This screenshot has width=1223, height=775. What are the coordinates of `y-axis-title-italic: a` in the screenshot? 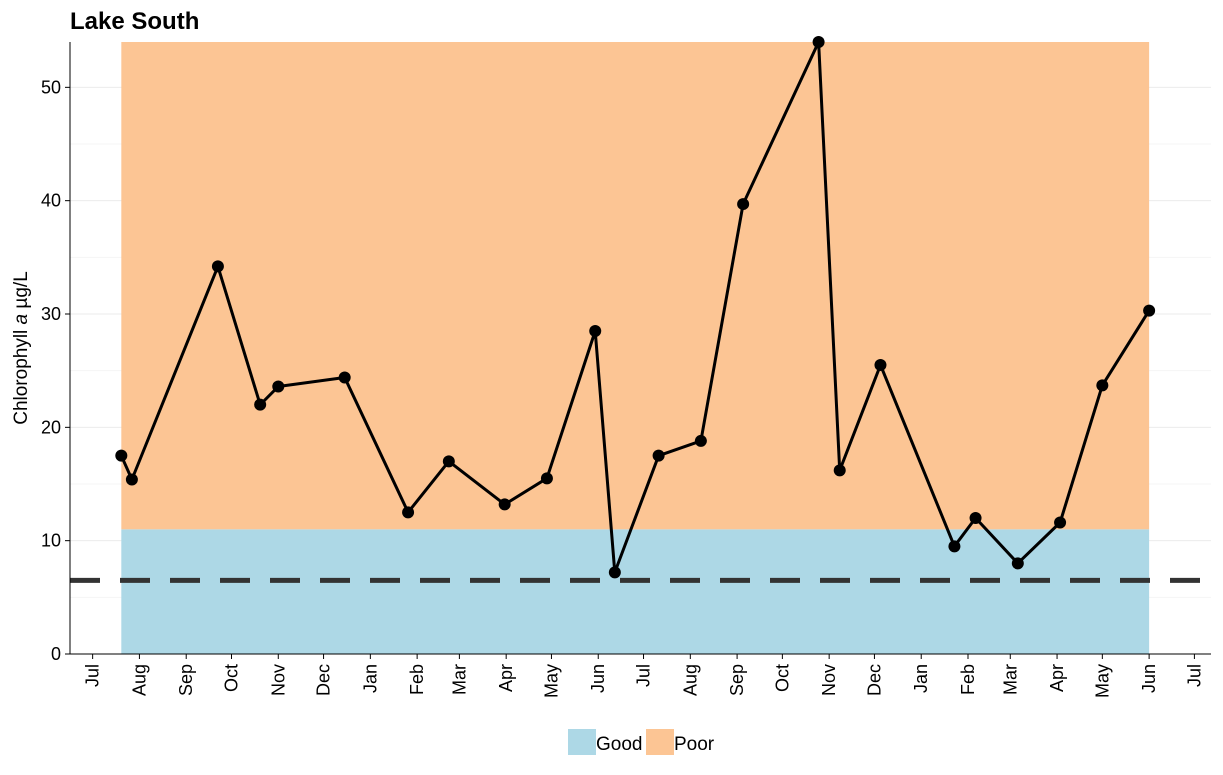 It's located at (21, 319).